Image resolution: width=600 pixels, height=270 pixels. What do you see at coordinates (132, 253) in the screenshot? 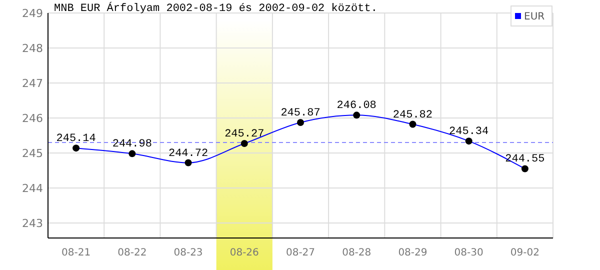
I see `x-tick-label: 08-22` at bounding box center [132, 253].